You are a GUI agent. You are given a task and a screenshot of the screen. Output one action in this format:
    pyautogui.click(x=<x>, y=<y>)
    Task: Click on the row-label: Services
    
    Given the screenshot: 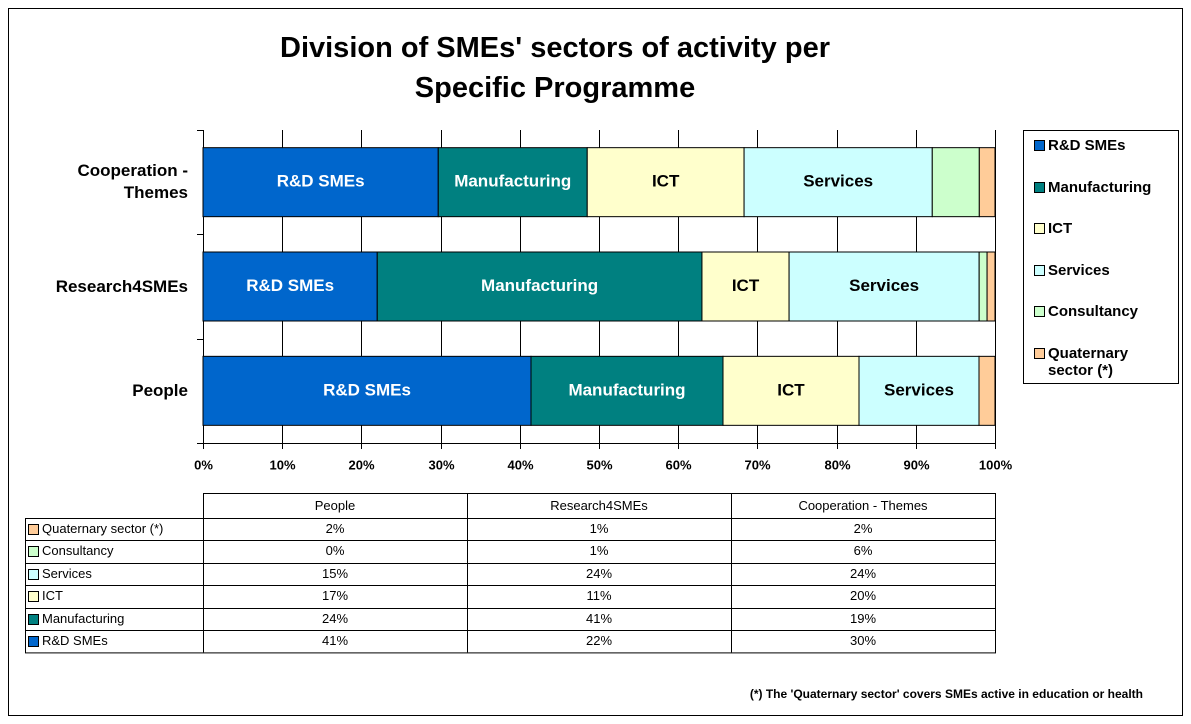 What is the action you would take?
    pyautogui.click(x=67, y=573)
    